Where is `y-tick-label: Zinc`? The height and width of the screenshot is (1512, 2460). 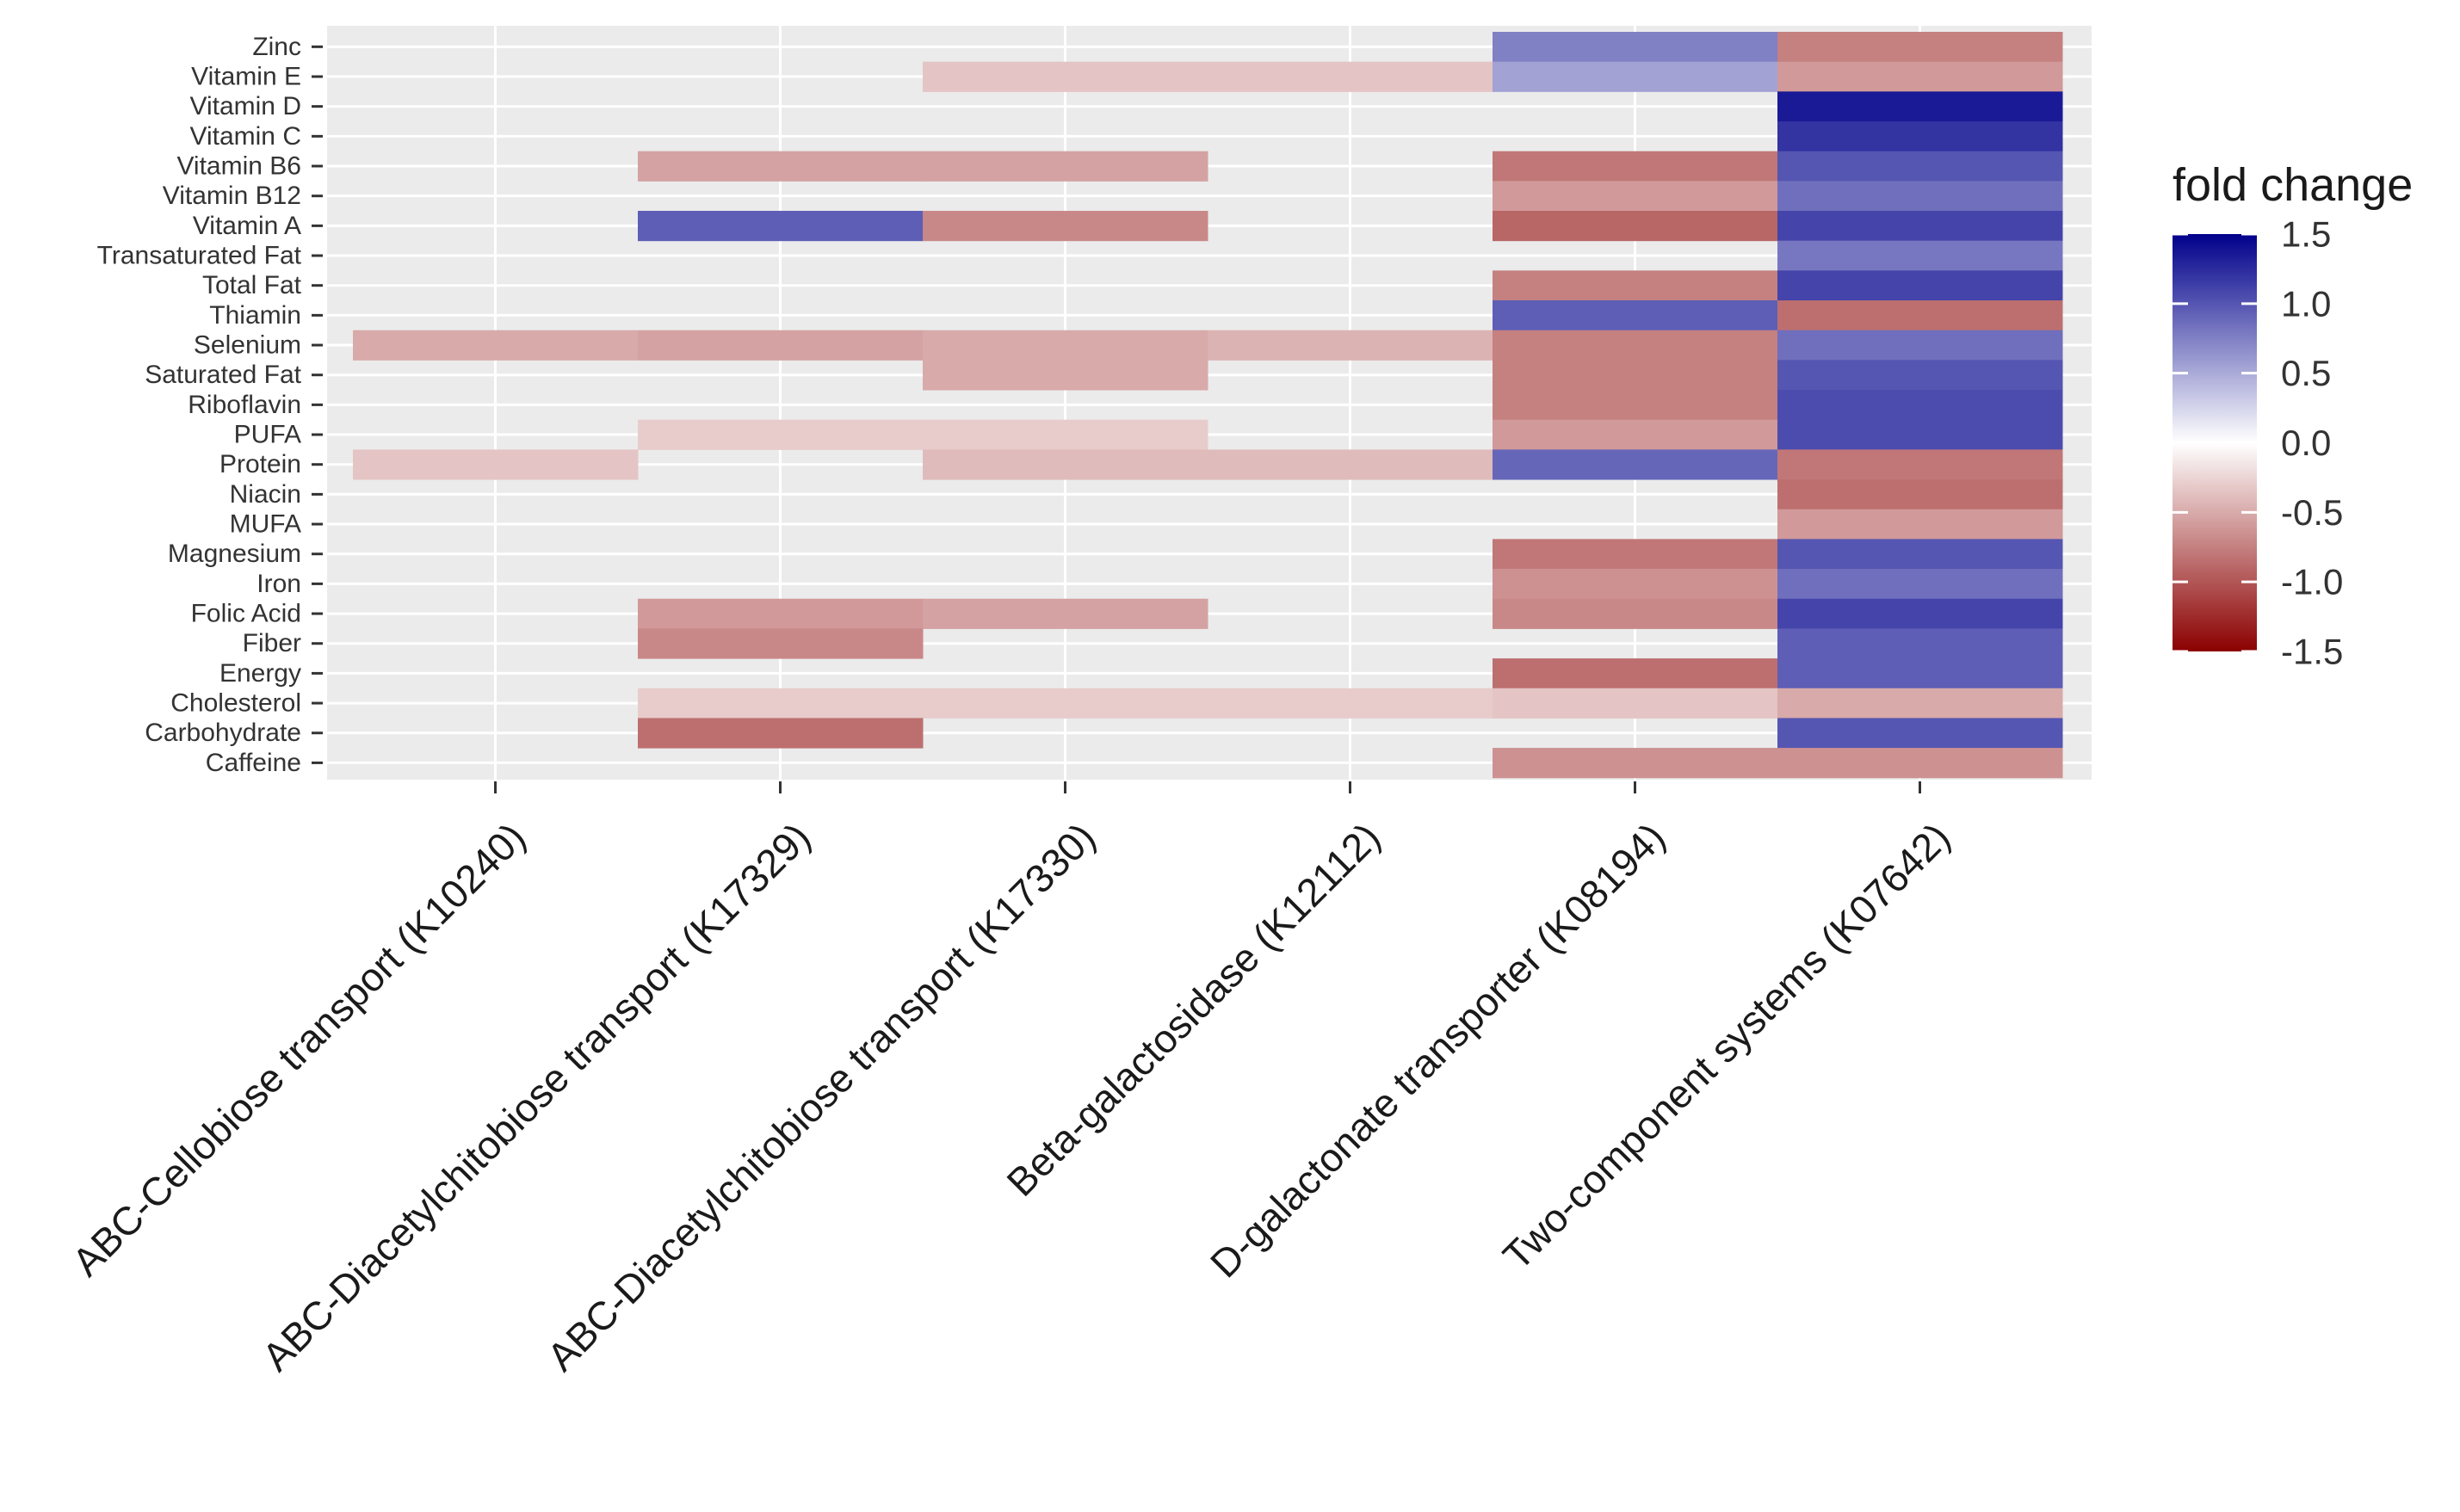
y-tick-label: Zinc is located at coordinates (276, 47).